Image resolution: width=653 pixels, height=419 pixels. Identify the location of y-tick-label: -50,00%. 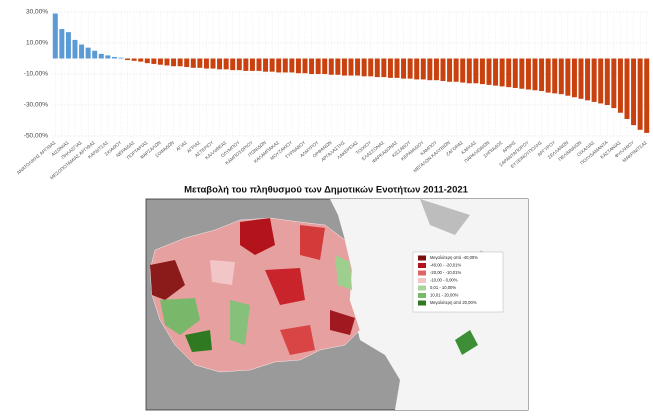
(36, 136).